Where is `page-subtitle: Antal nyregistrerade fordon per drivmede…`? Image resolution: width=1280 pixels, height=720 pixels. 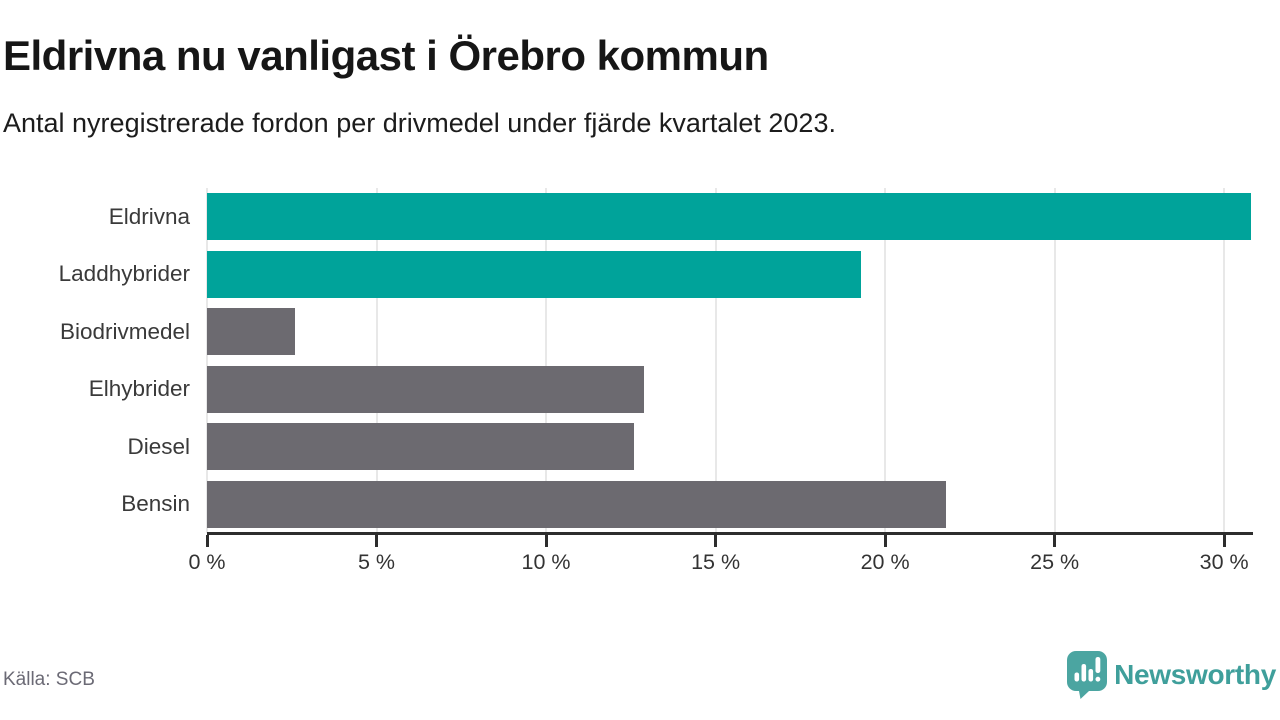
page-subtitle: Antal nyregistrerade fordon per drivmede… is located at coordinates (419, 123).